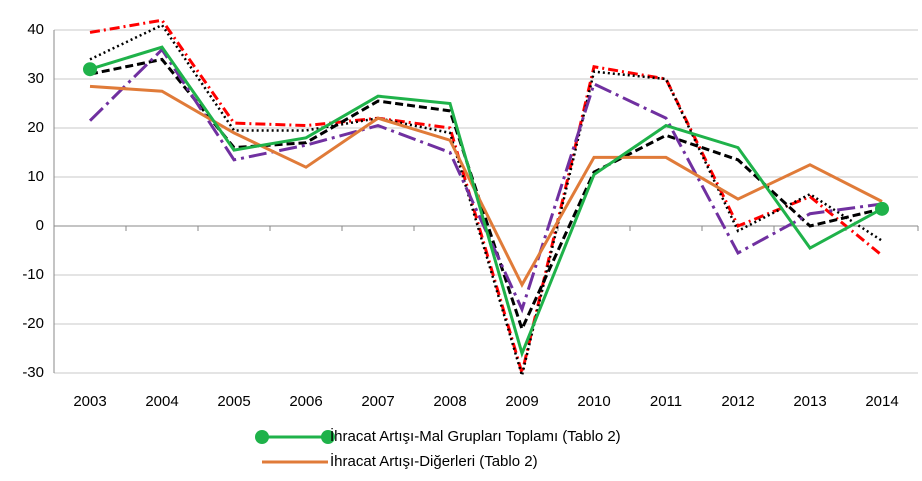 This screenshot has height=481, width=922. What do you see at coordinates (666, 401) in the screenshot?
I see `x-tick-label: 2011` at bounding box center [666, 401].